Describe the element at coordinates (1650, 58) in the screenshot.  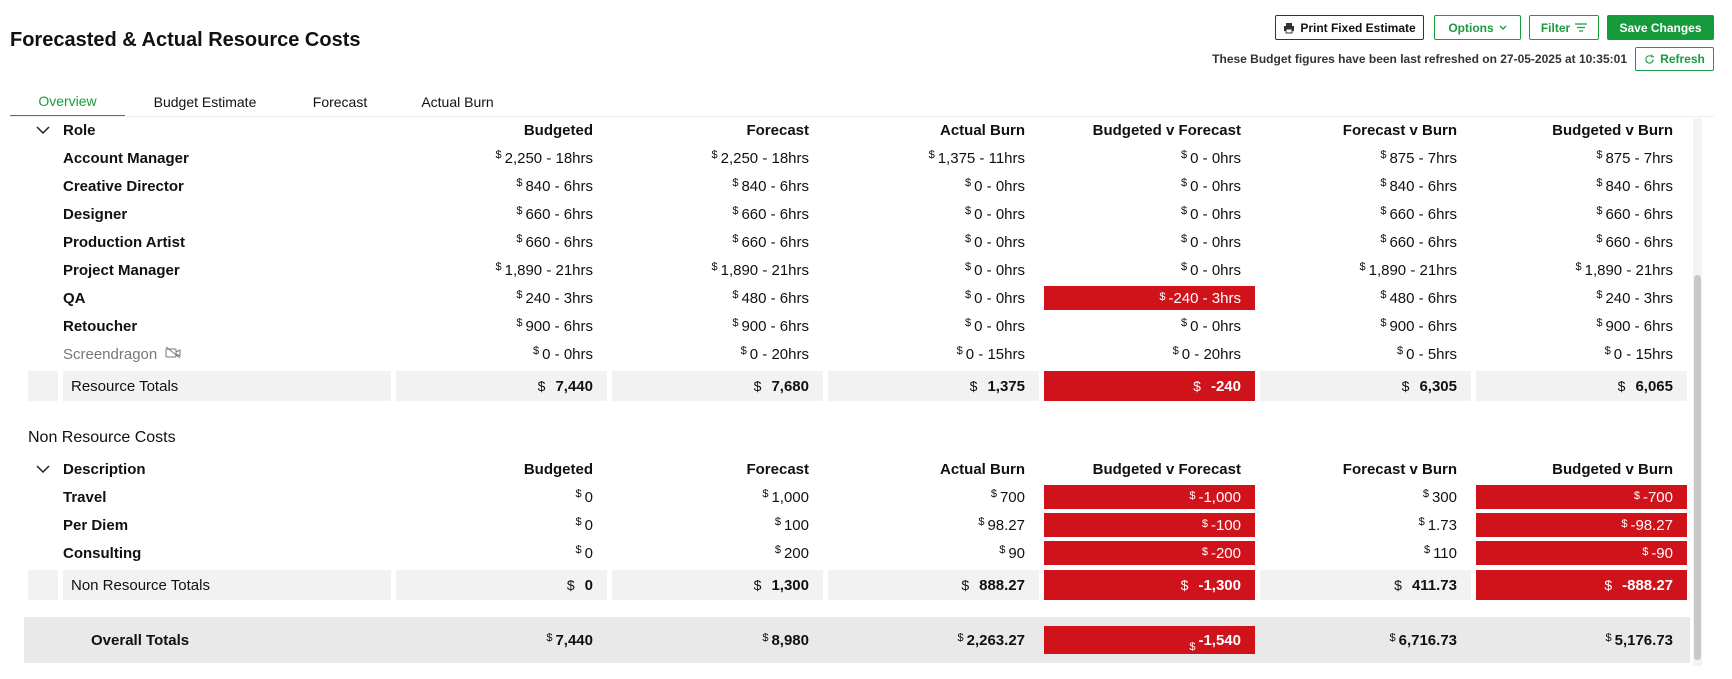
I see `refresh-icon` at that location.